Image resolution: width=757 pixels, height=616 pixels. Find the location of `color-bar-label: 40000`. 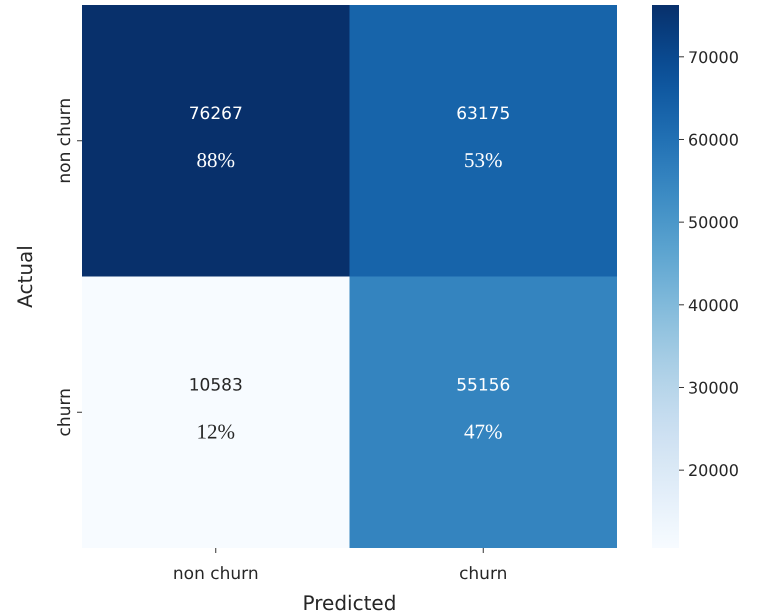

color-bar-label: 40000 is located at coordinates (713, 305).